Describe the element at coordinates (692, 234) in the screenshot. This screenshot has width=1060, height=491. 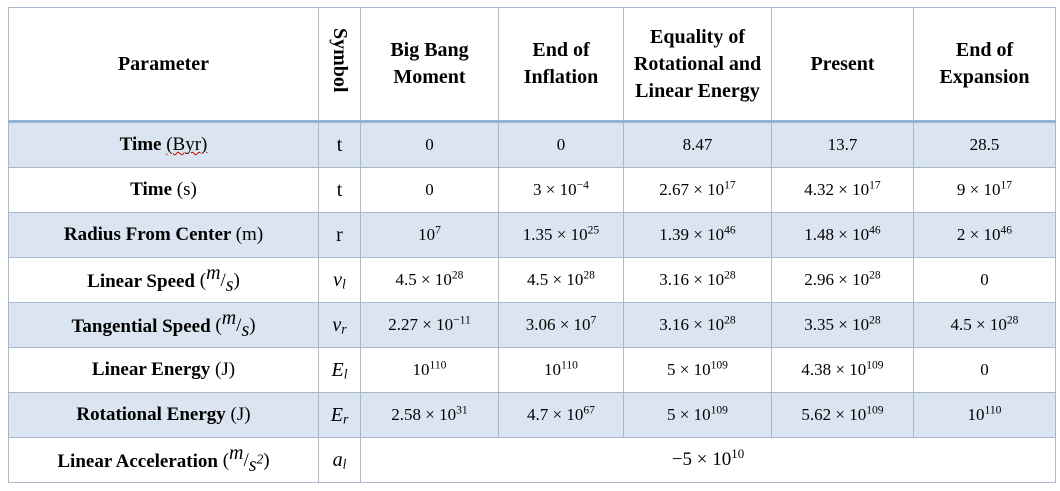
I see `cell-base: 1.39 × 10` at that location.